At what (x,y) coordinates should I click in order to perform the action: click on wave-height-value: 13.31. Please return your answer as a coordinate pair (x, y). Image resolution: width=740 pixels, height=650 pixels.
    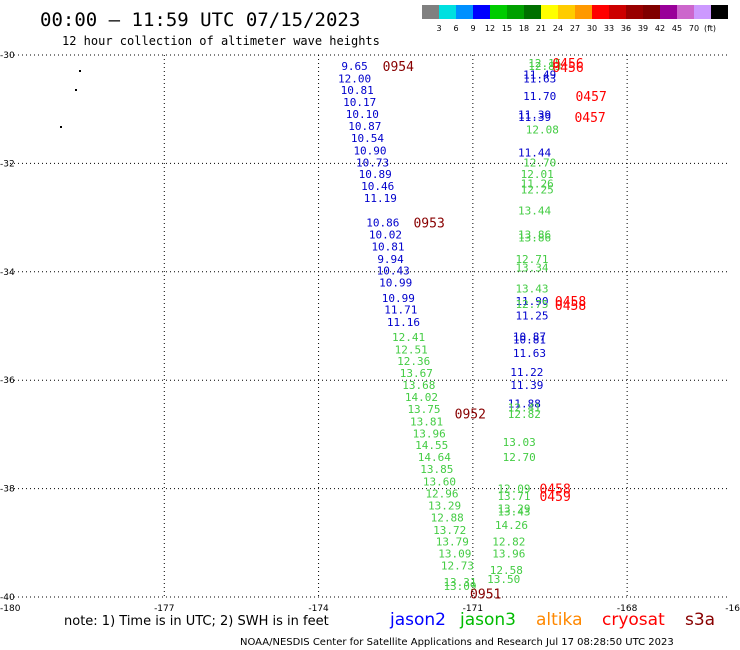
    Looking at the image, I should click on (459, 582).